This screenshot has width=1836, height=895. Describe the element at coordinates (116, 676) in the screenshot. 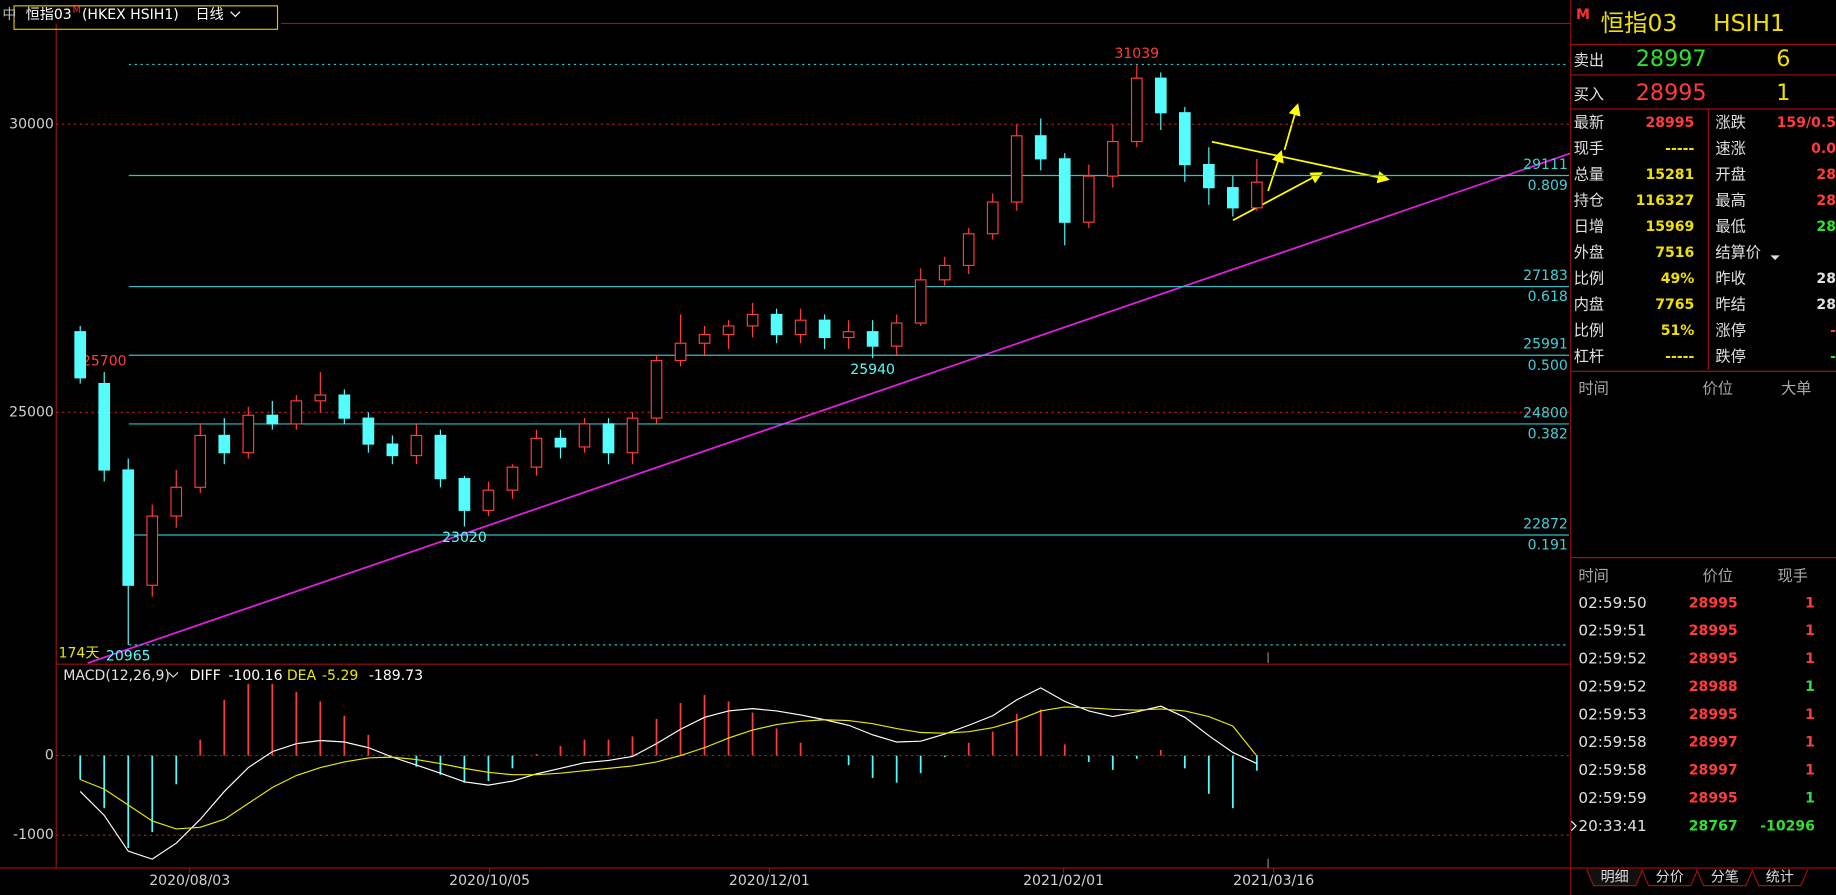

I see `macd-title: MACD(12,26,9)` at that location.